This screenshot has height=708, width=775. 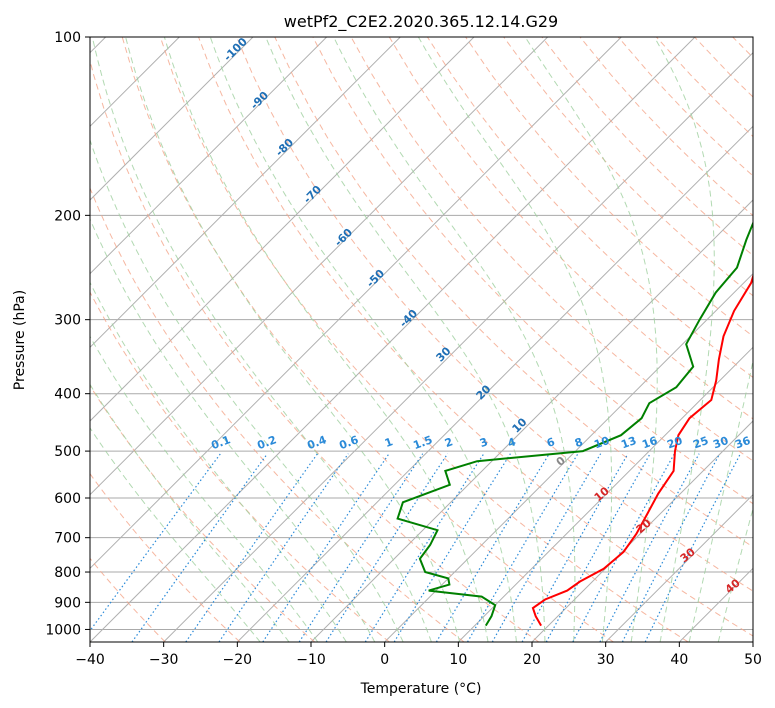 What do you see at coordinates (220, 442) in the screenshot?
I see `mixing-ratio-label: 0.1` at bounding box center [220, 442].